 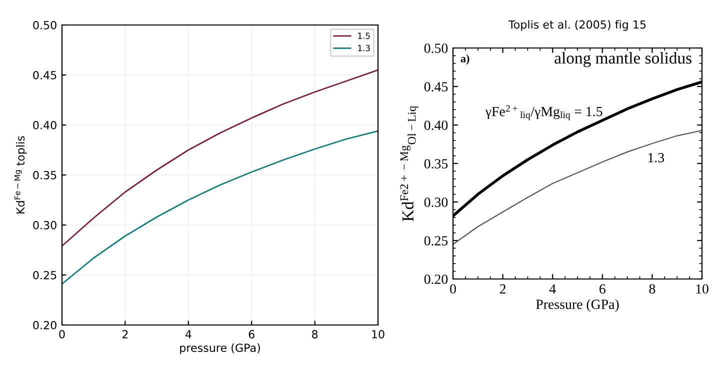 What do you see at coordinates (465, 59) in the screenshot?
I see `annotation: a)` at bounding box center [465, 59].